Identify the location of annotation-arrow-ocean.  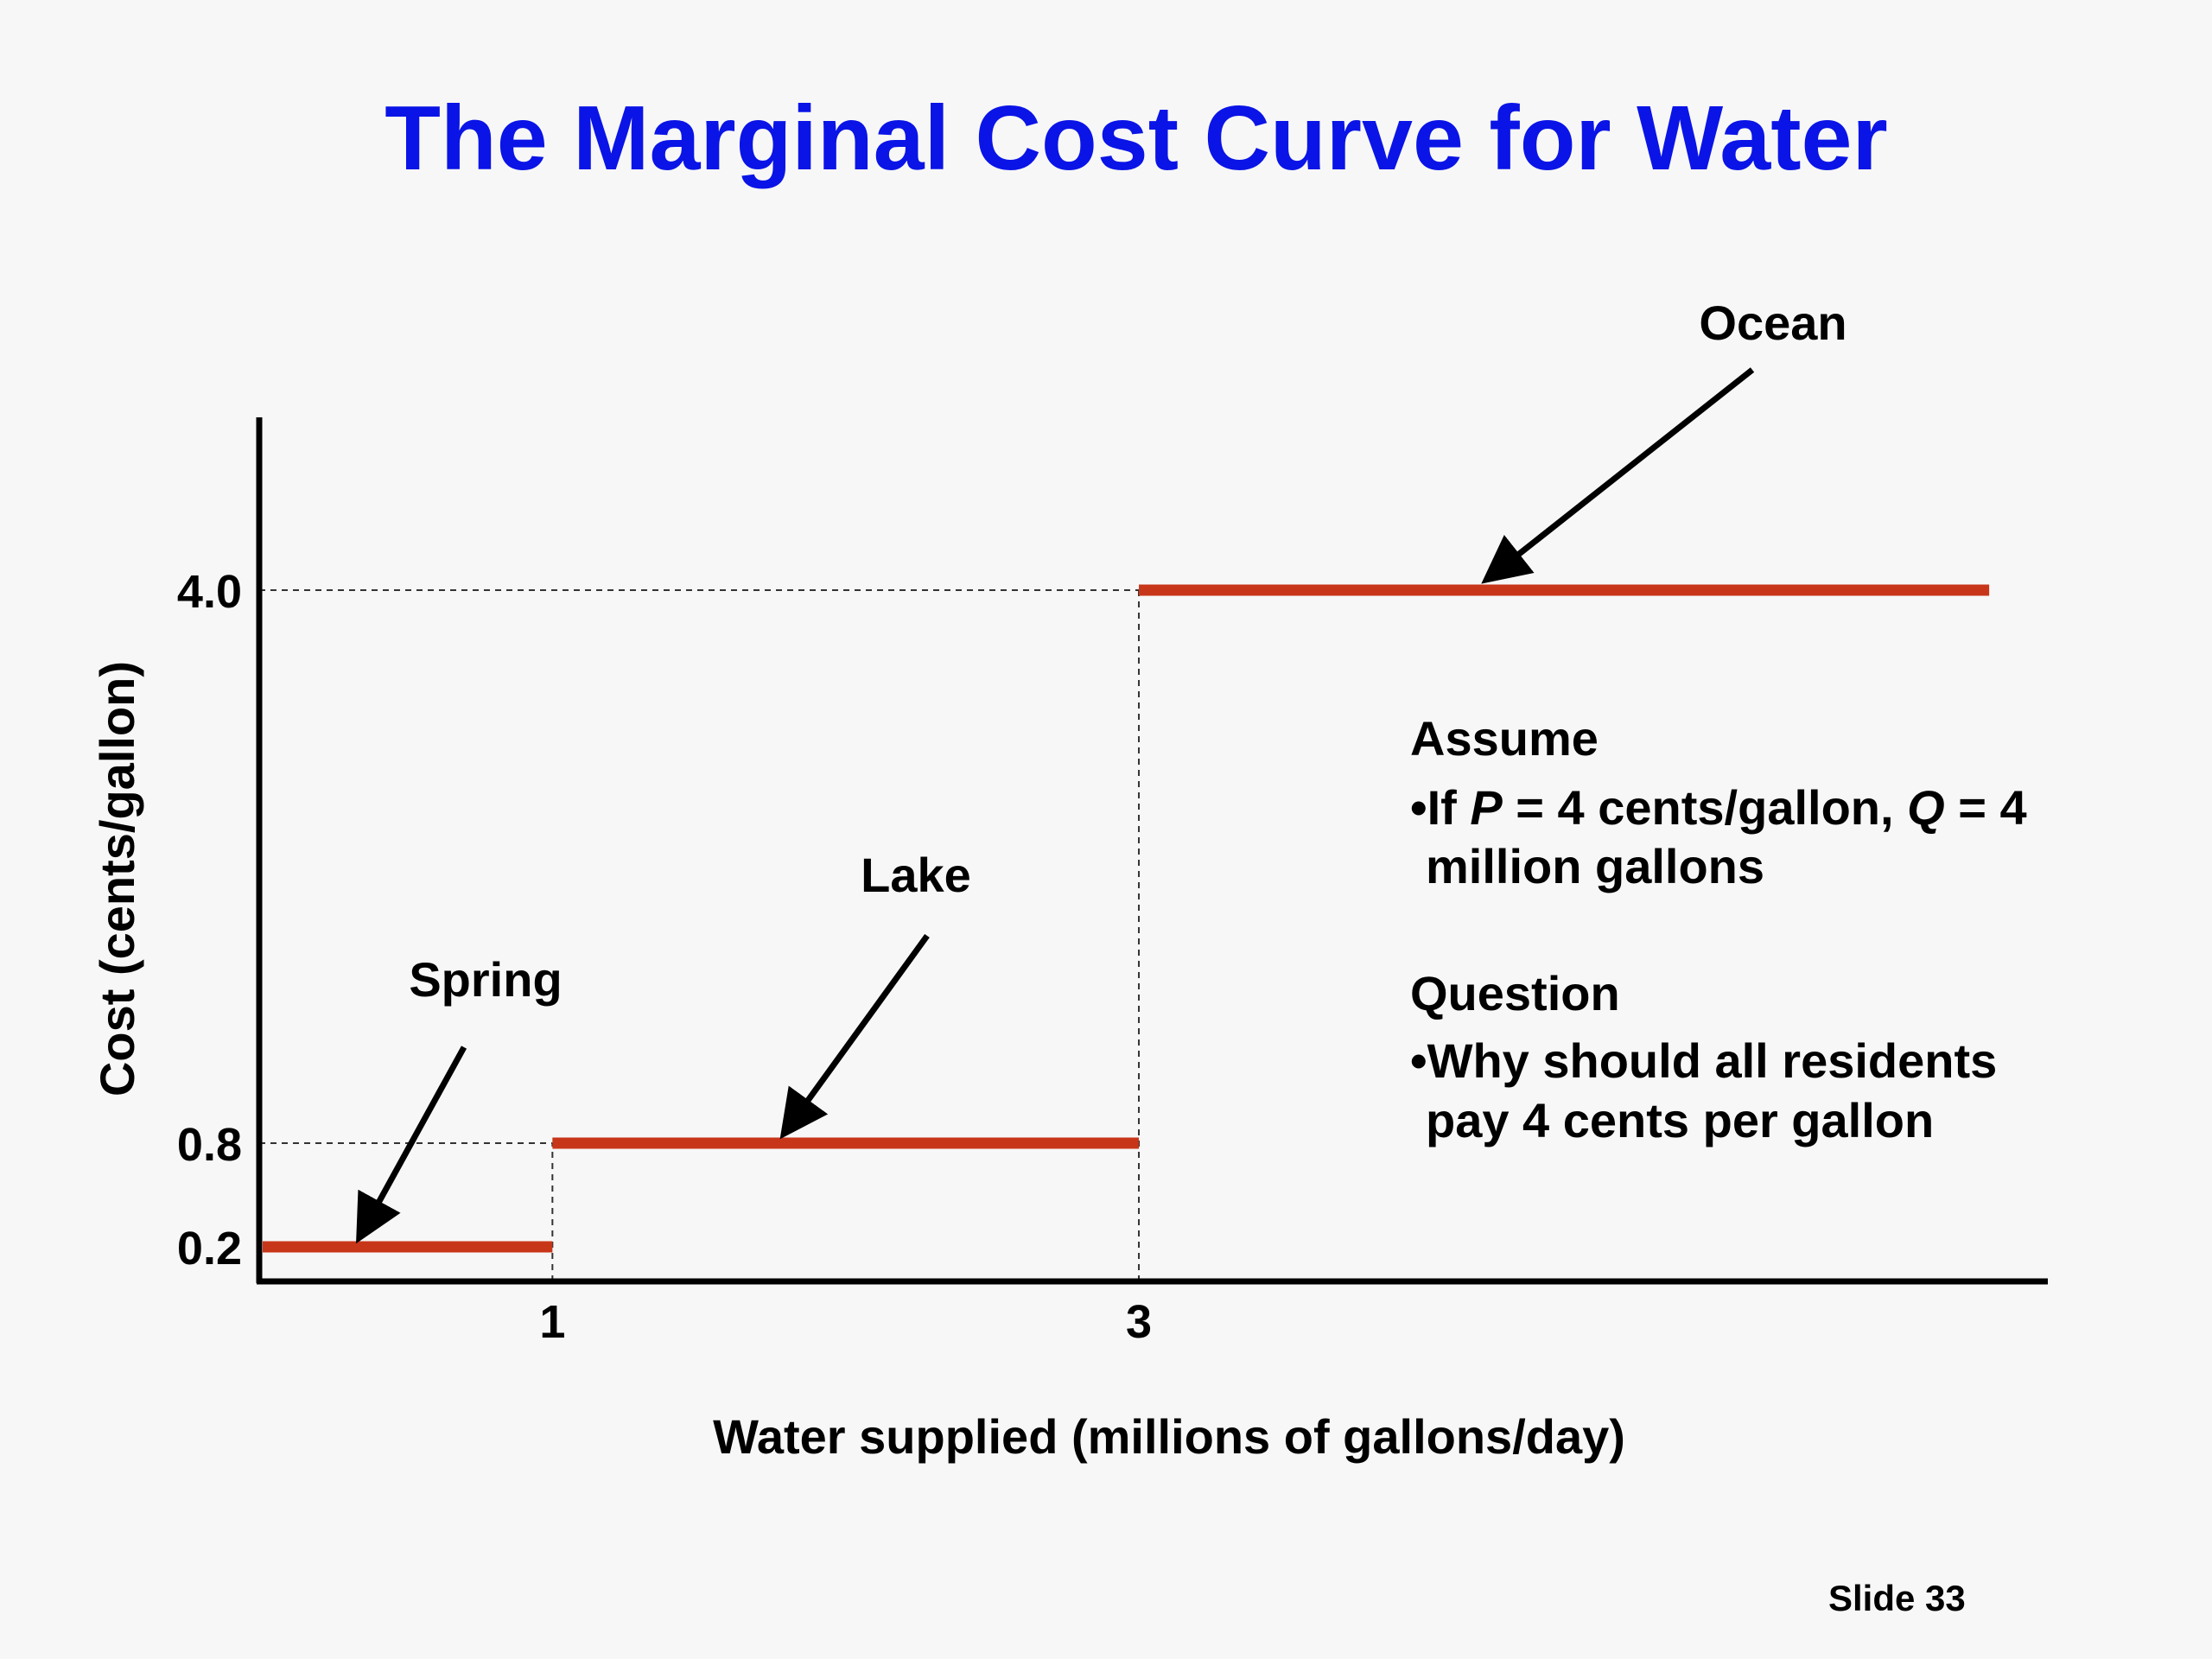
(1618, 475).